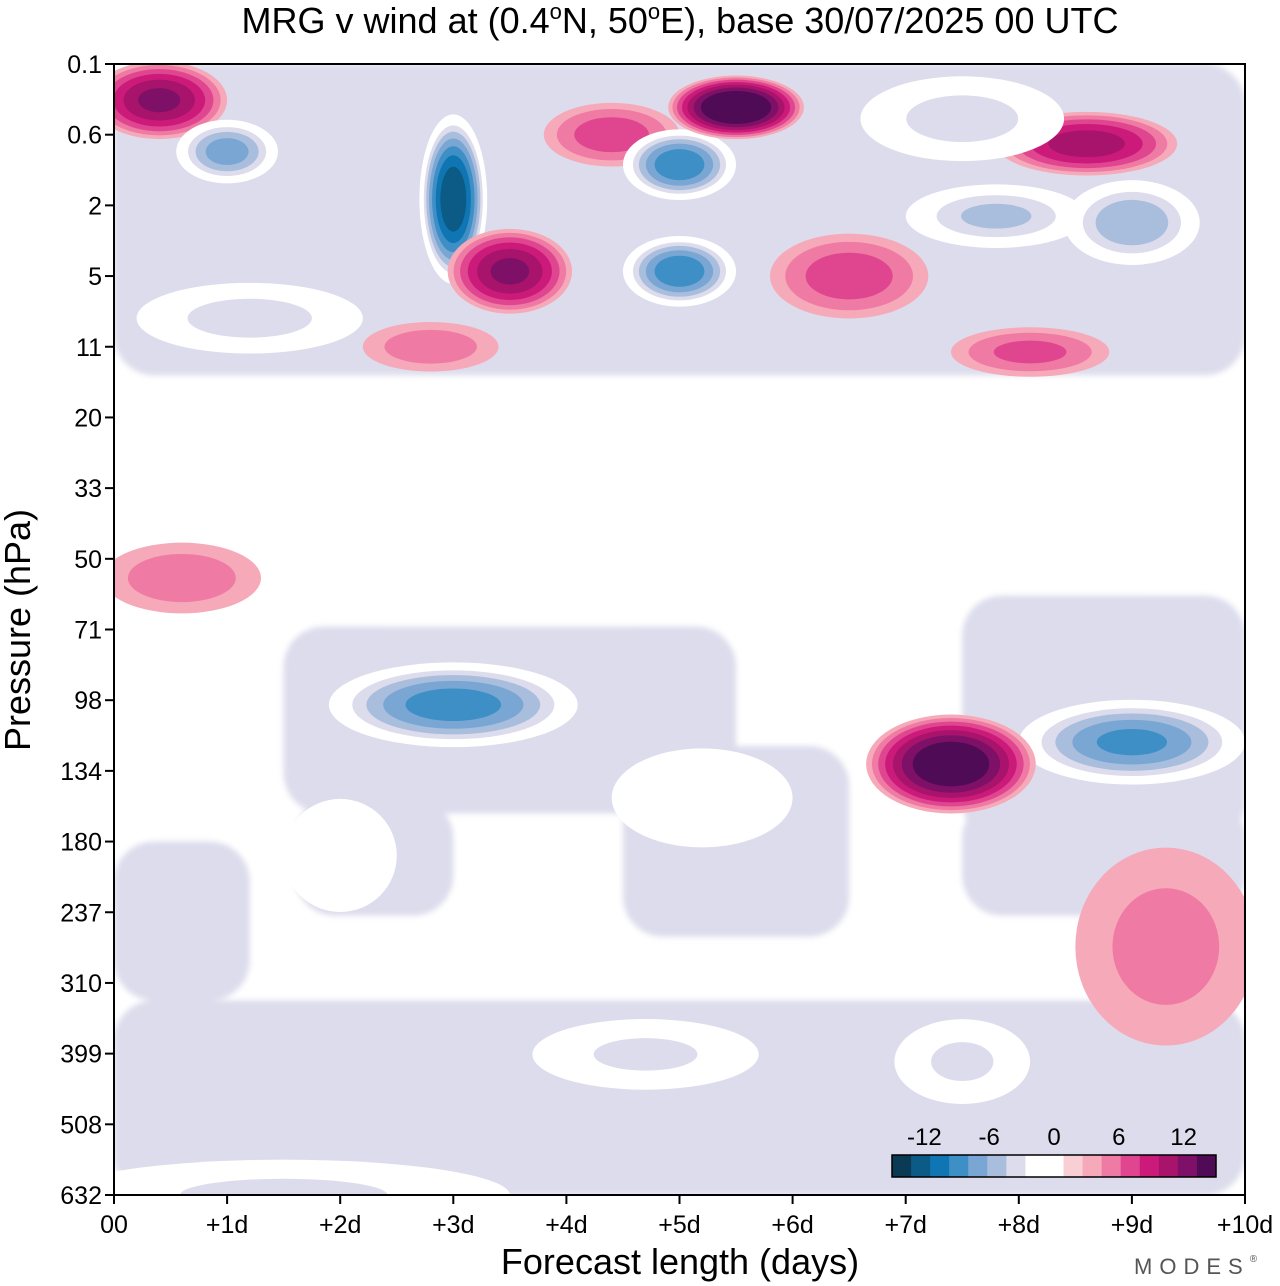  I want to click on x-tick-label: +6d, so click(792, 1225).